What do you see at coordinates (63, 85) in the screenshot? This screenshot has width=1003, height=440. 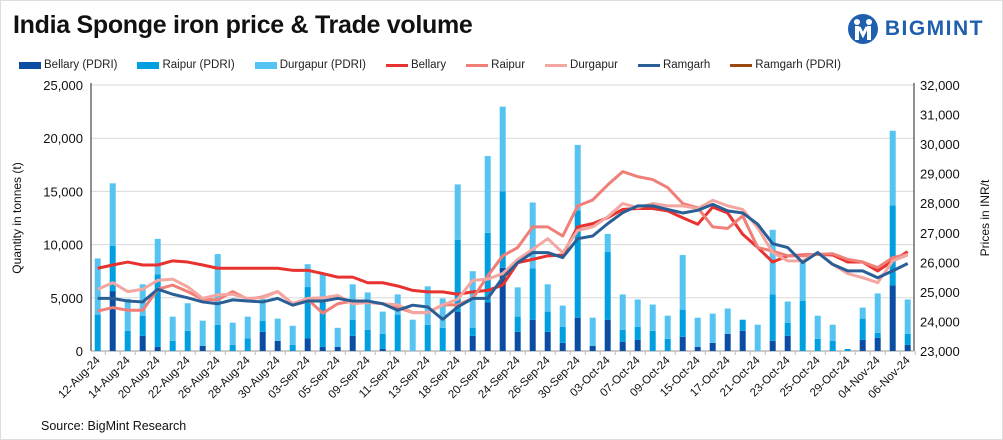 I see `y-left-tick-label: 25,000` at bounding box center [63, 85].